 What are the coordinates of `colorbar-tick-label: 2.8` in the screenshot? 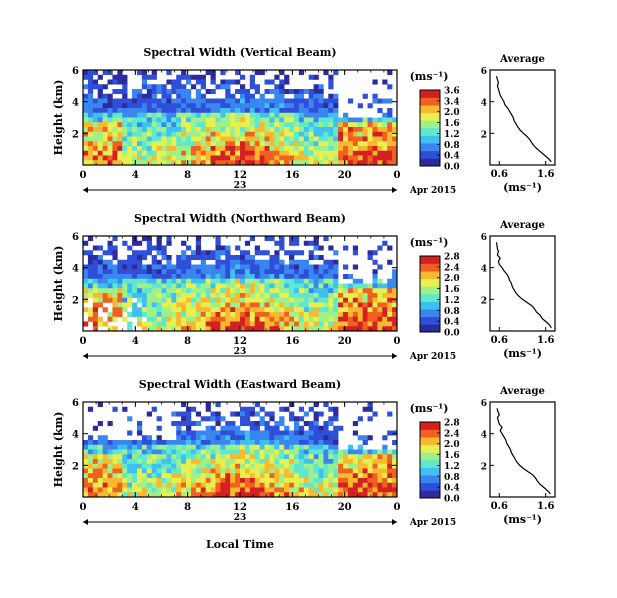 It's located at (452, 424).